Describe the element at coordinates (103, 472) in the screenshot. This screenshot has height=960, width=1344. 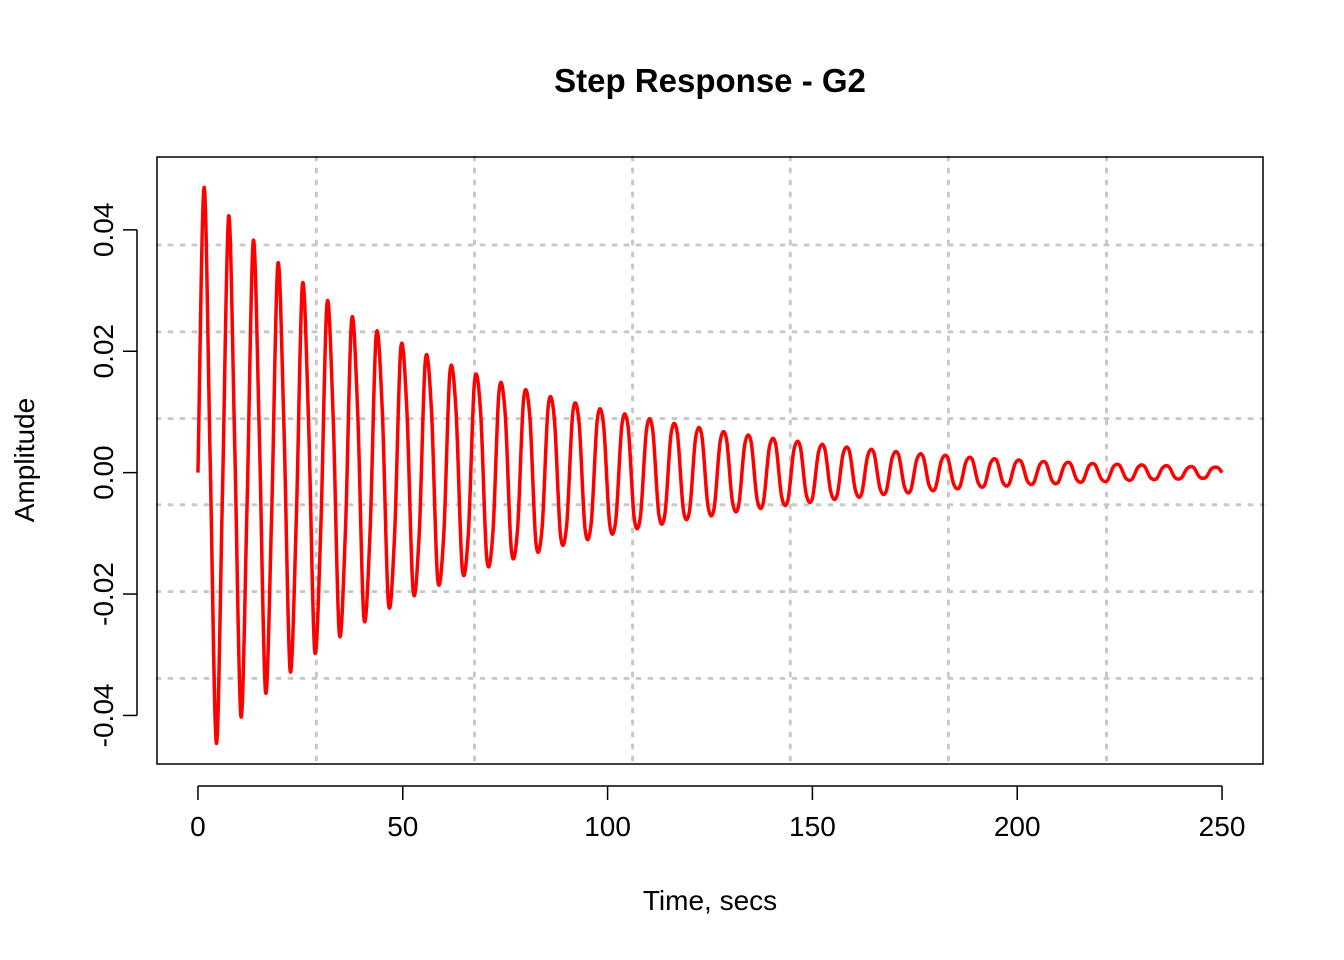
I see `y-tick-label: 0.00` at that location.